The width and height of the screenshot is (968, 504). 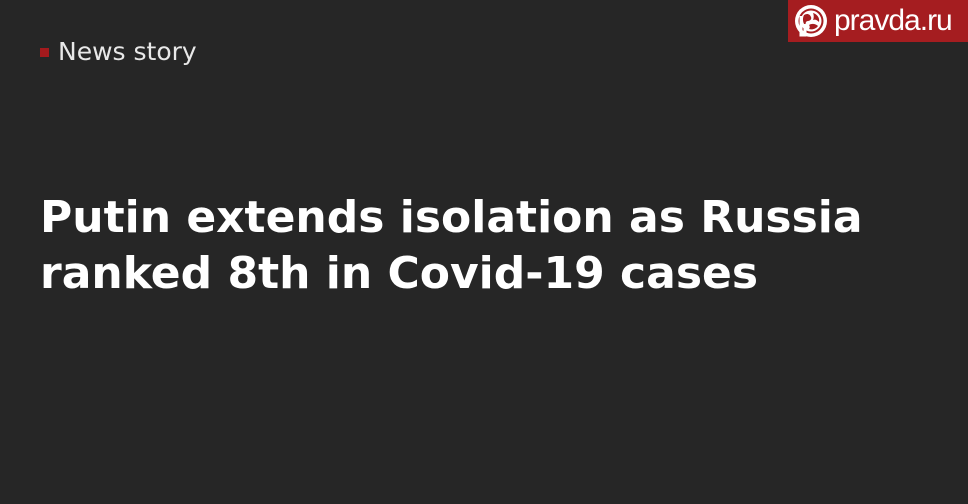 I want to click on logo-text: pravda.ru, so click(x=893, y=20).